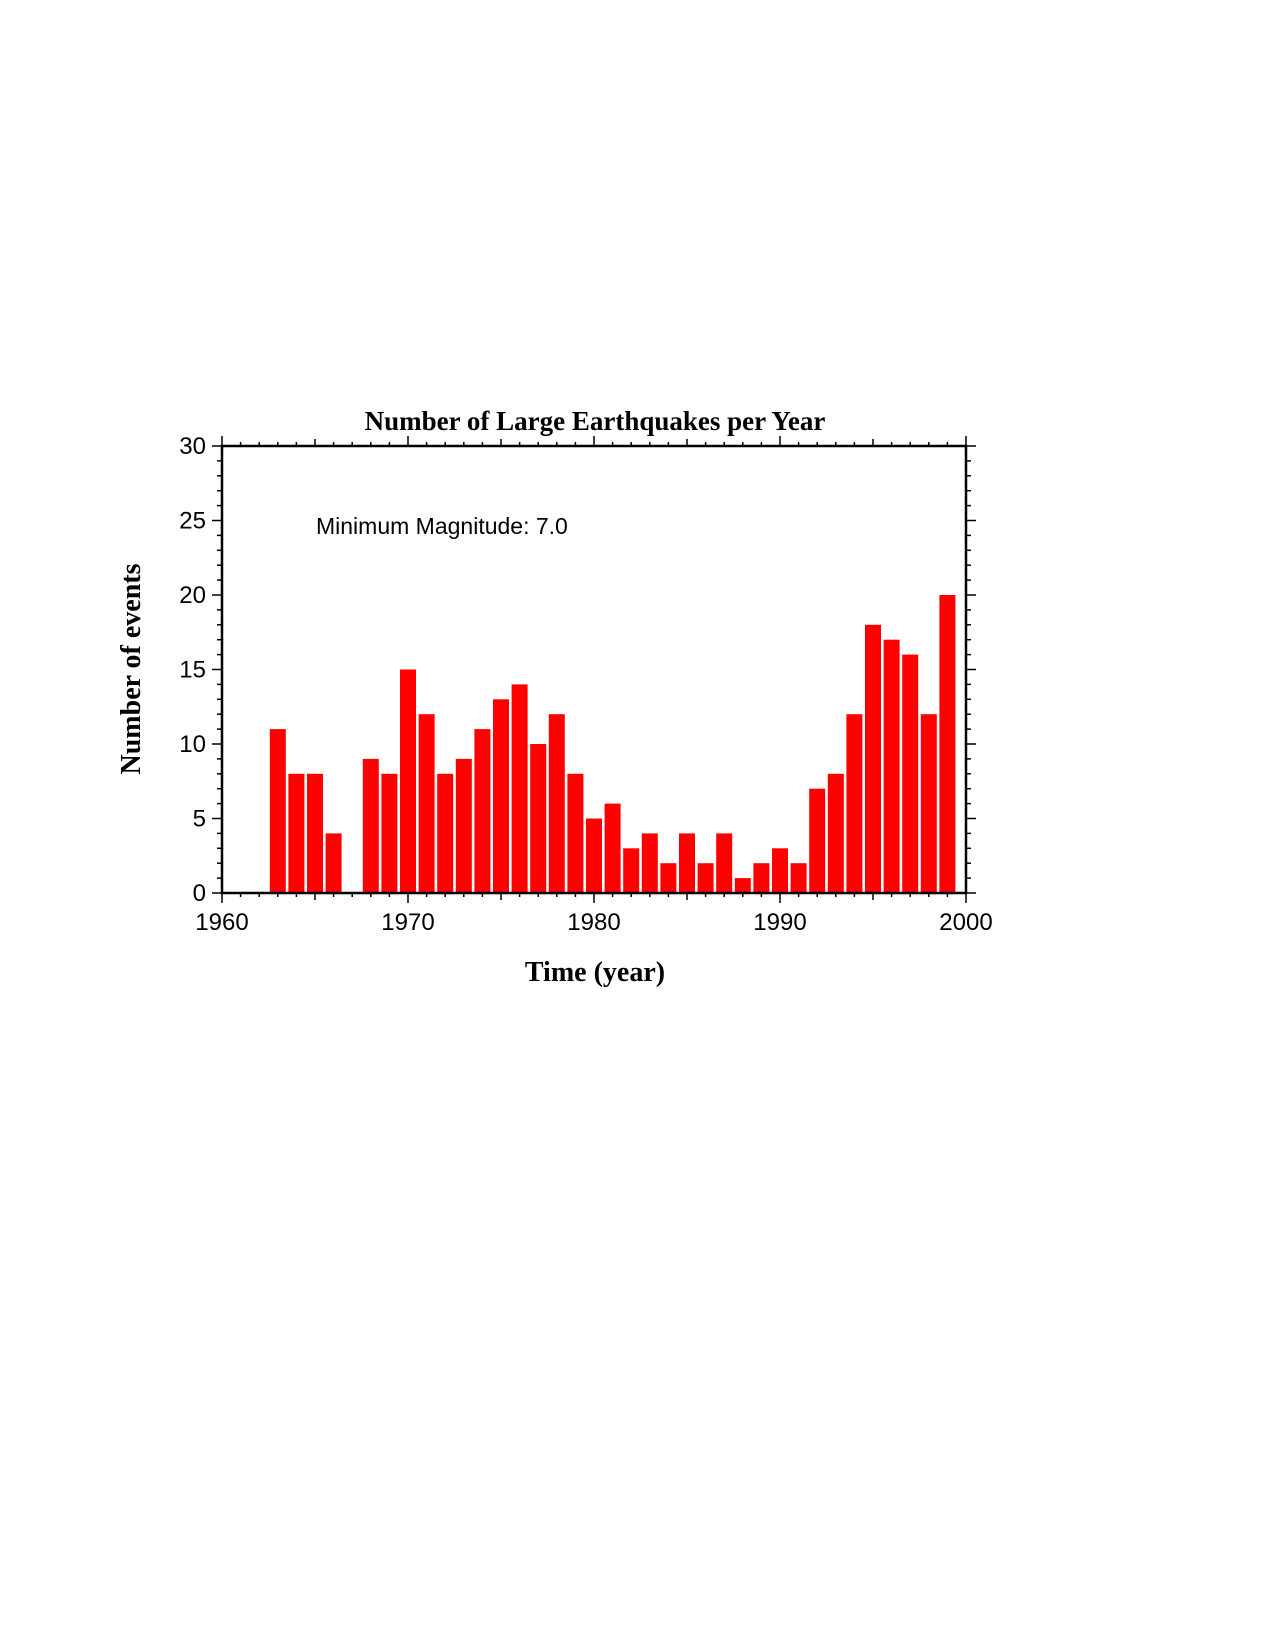 Image resolution: width=1275 pixels, height=1650 pixels. Describe the element at coordinates (315, 833) in the screenshot. I see `bar-1965` at that location.